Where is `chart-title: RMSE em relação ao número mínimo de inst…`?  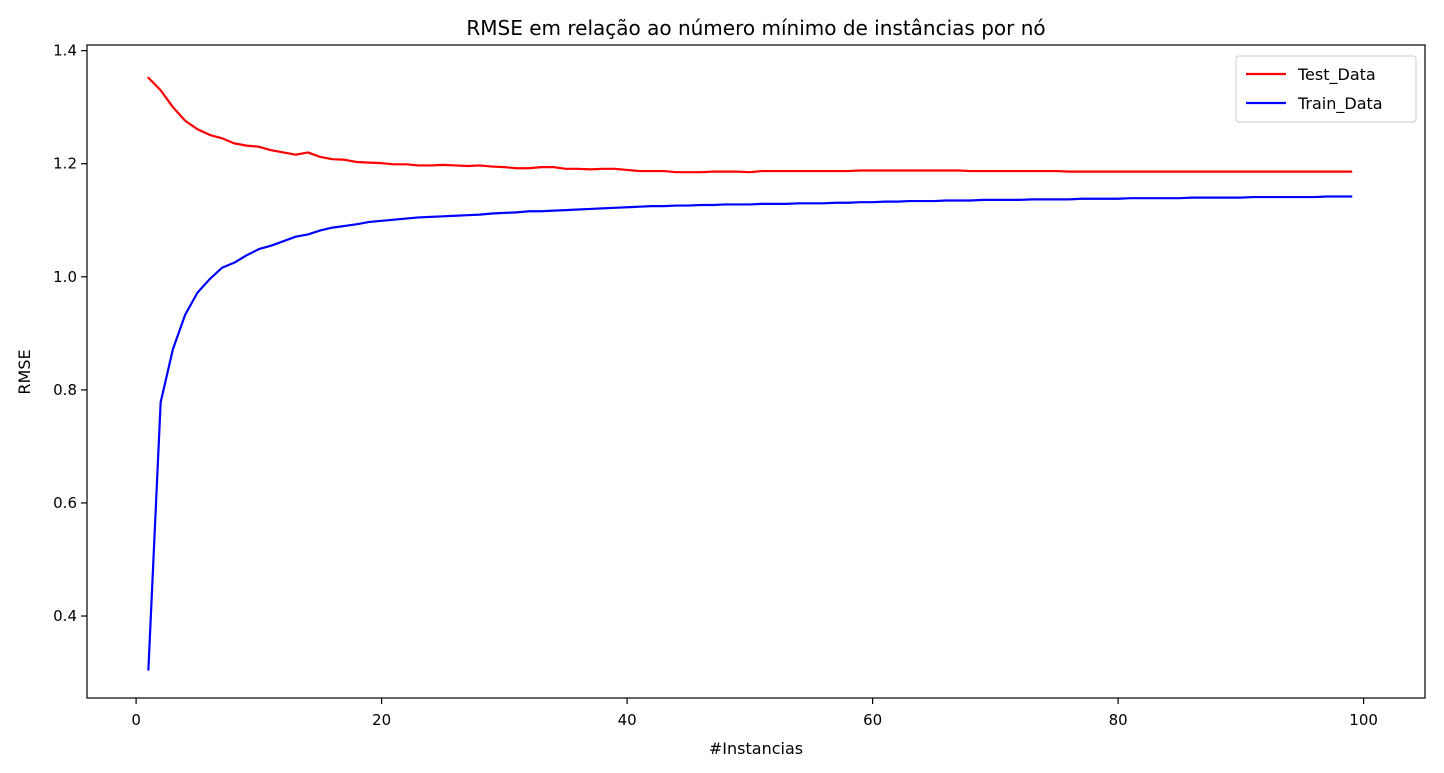
chart-title: RMSE em relação ao número mínimo de inst… is located at coordinates (755, 28).